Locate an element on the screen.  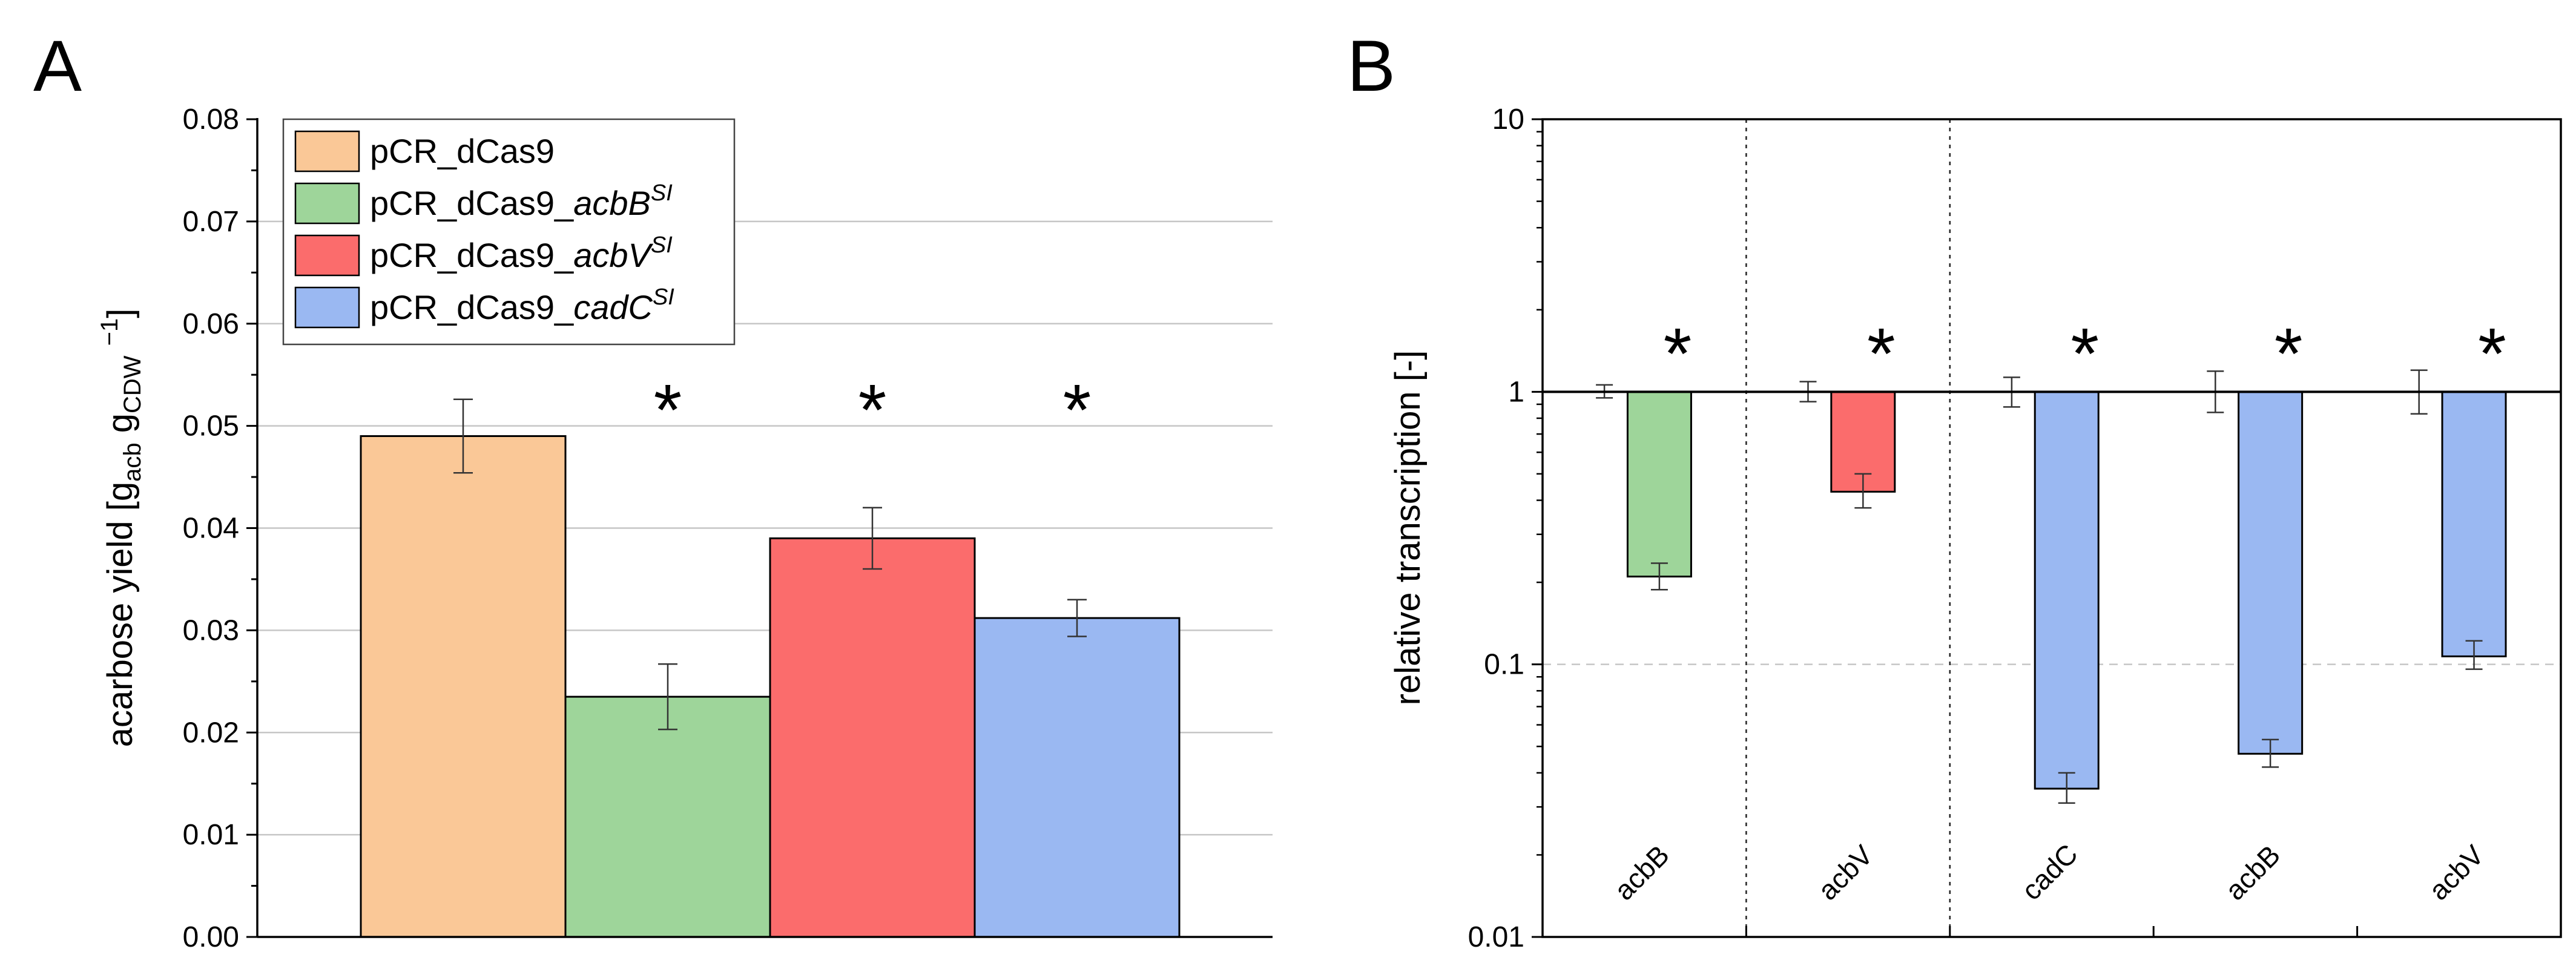
y-tick-label: 0.08 is located at coordinates (211, 120).